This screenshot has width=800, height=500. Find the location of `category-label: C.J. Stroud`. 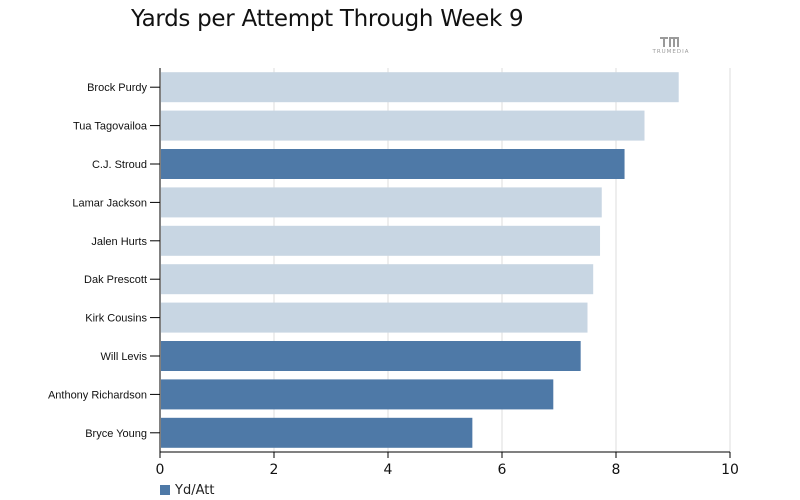

category-label: C.J. Stroud is located at coordinates (119, 165).